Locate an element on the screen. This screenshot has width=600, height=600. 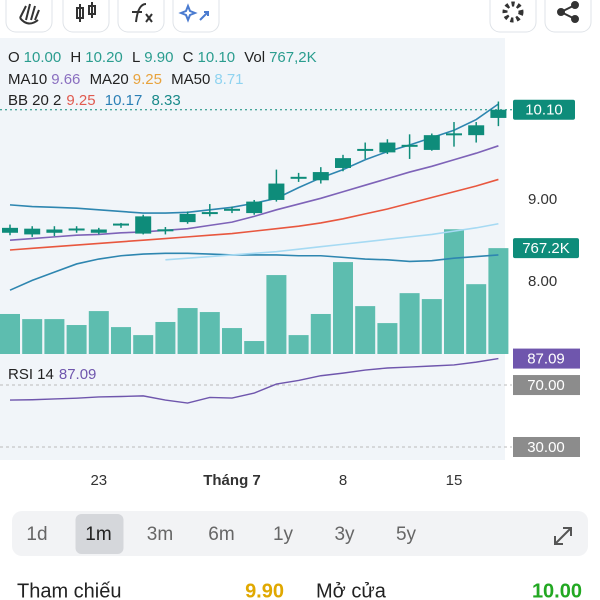
indicator-button is located at coordinates (141, 16).